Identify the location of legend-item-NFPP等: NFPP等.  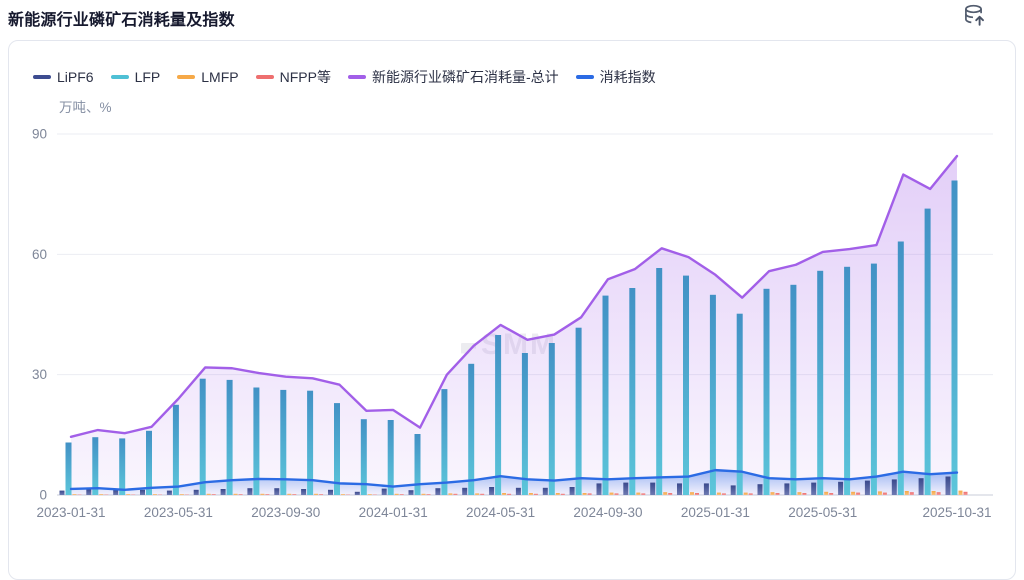
(293, 77).